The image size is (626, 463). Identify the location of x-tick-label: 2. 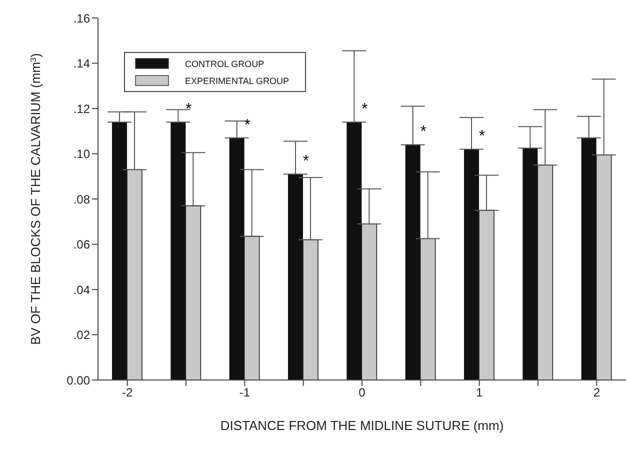
(596, 393).